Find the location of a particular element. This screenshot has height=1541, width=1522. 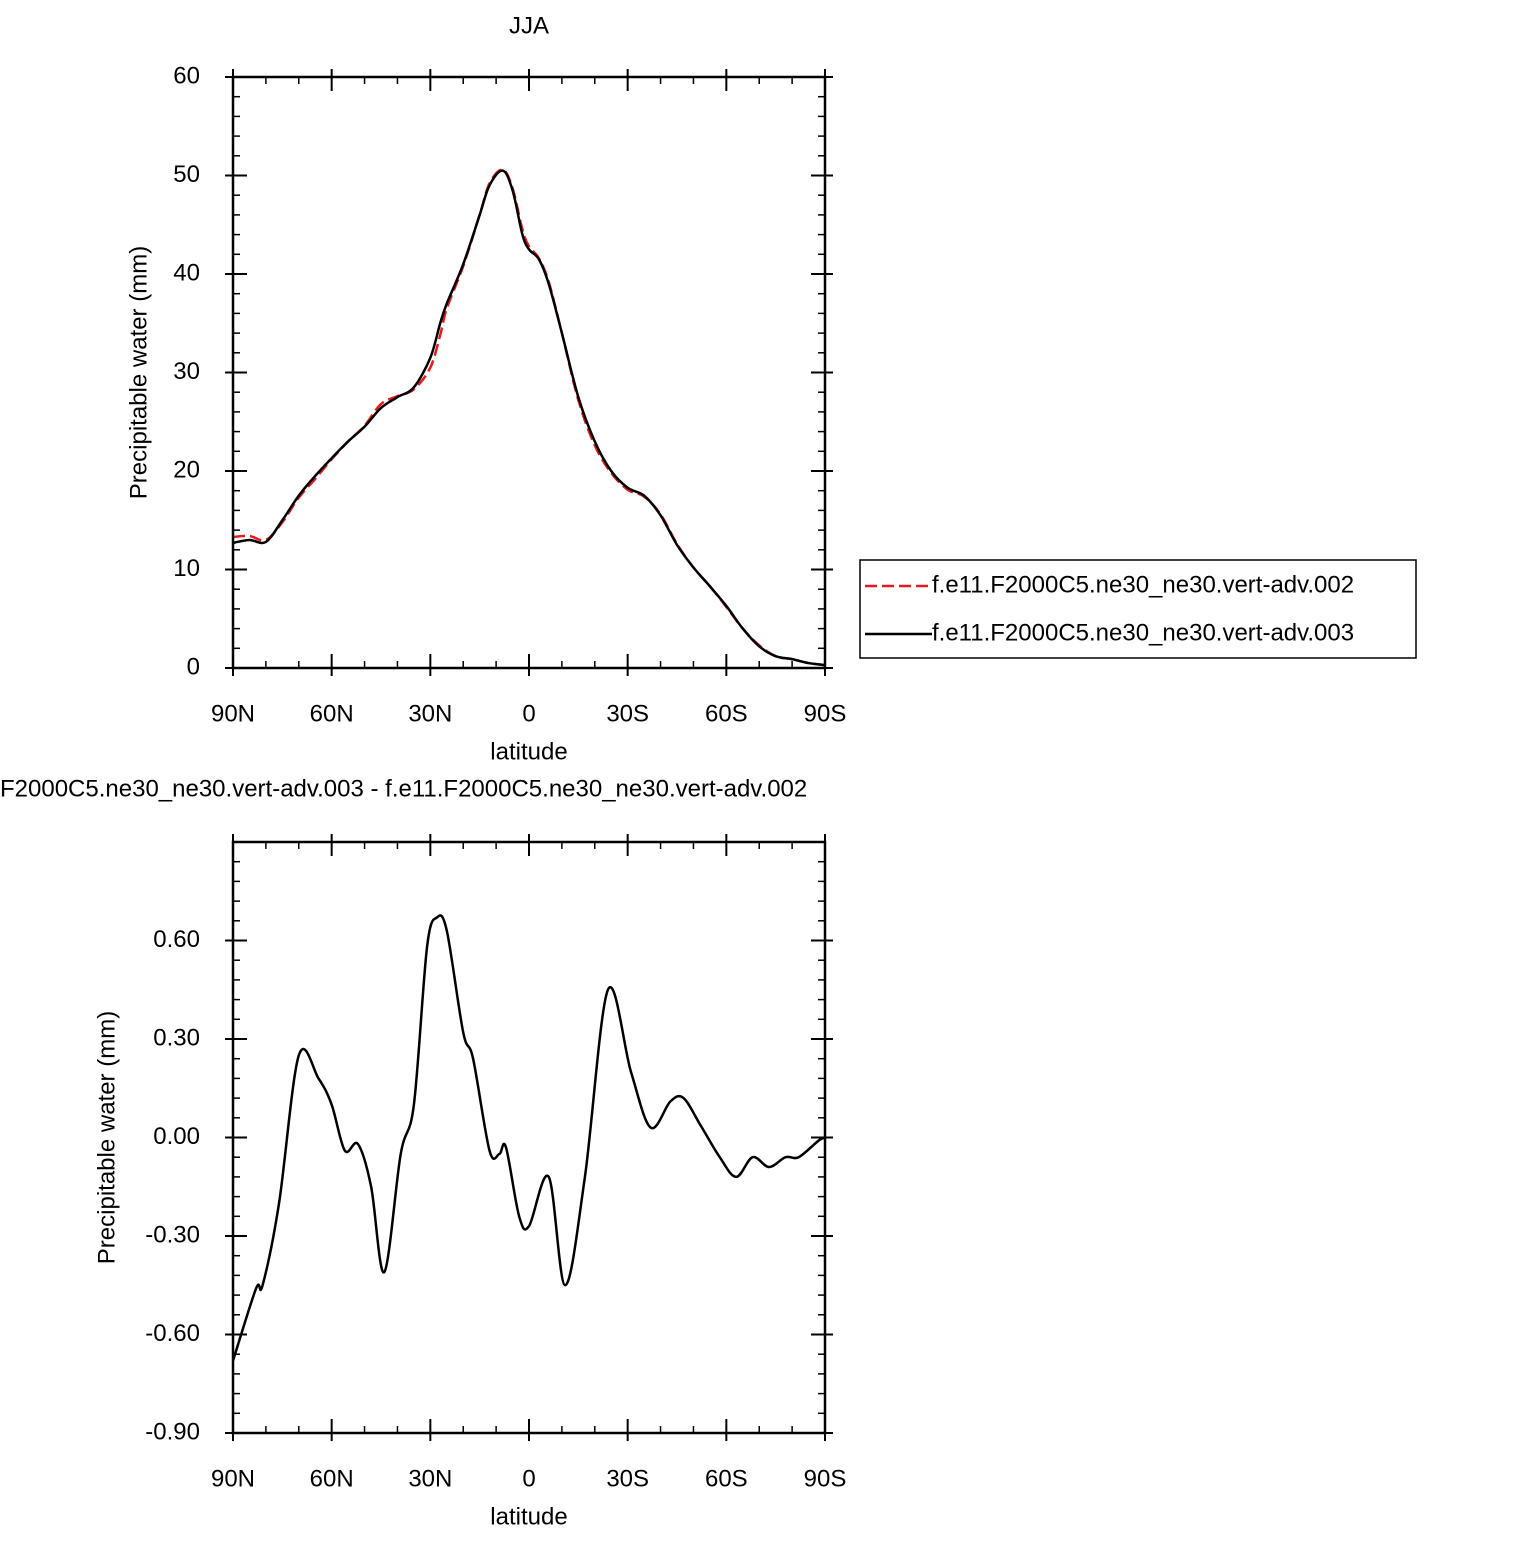

y-tick-label: -0.90 is located at coordinates (172, 1431).